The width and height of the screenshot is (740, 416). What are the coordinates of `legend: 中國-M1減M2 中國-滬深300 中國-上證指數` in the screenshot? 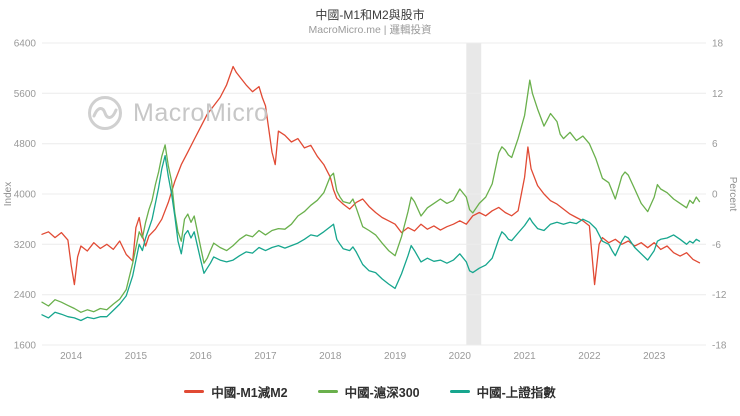 It's located at (370, 391).